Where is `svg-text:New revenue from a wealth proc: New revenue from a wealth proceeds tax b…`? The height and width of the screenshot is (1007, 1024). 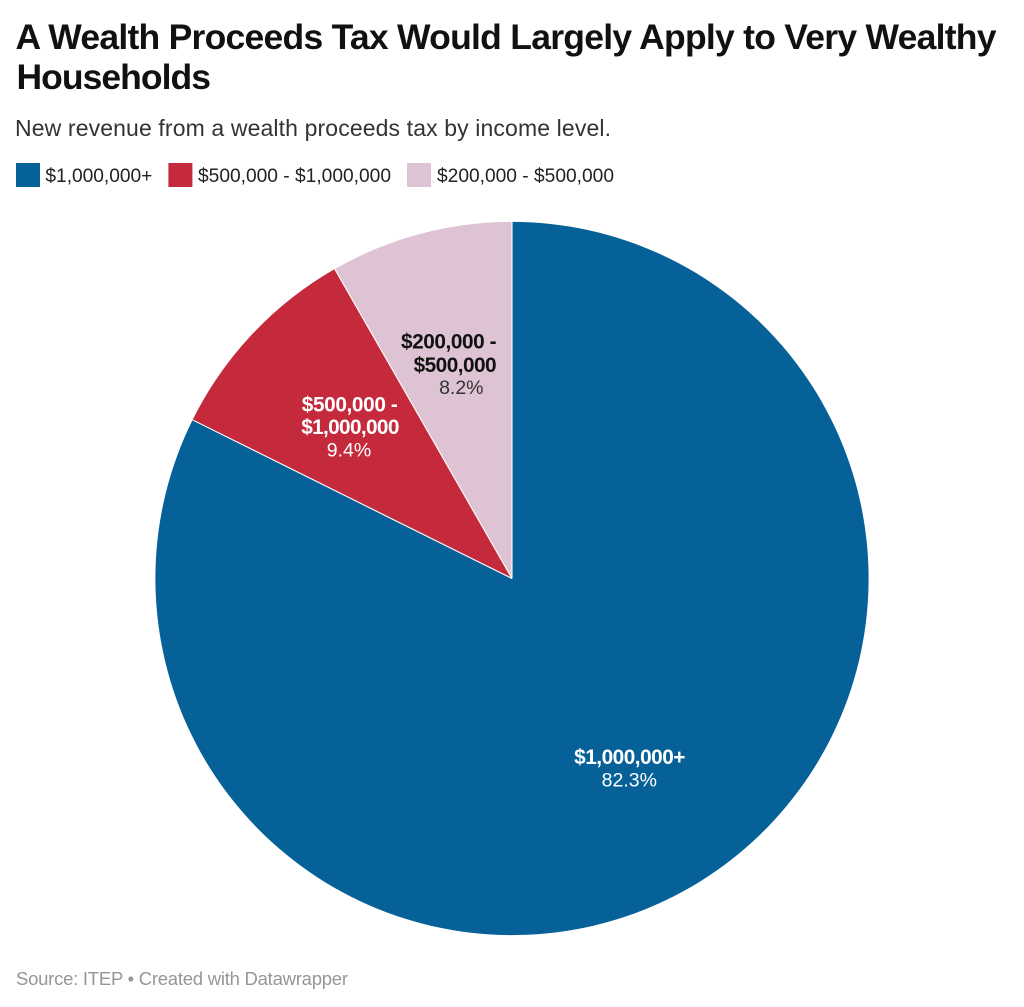 svg-text:New revenue from a wealth proc: New revenue from a wealth proceeds tax b… is located at coordinates (313, 128).